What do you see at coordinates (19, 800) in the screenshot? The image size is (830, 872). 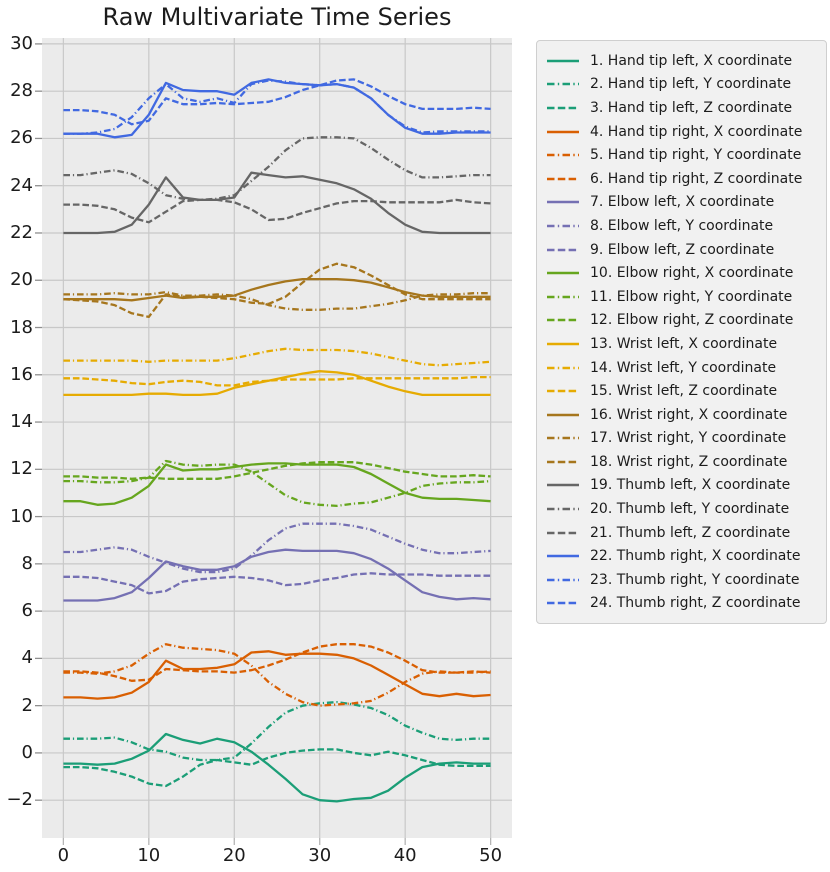 I see `y-tick-label: −2` at bounding box center [19, 800].